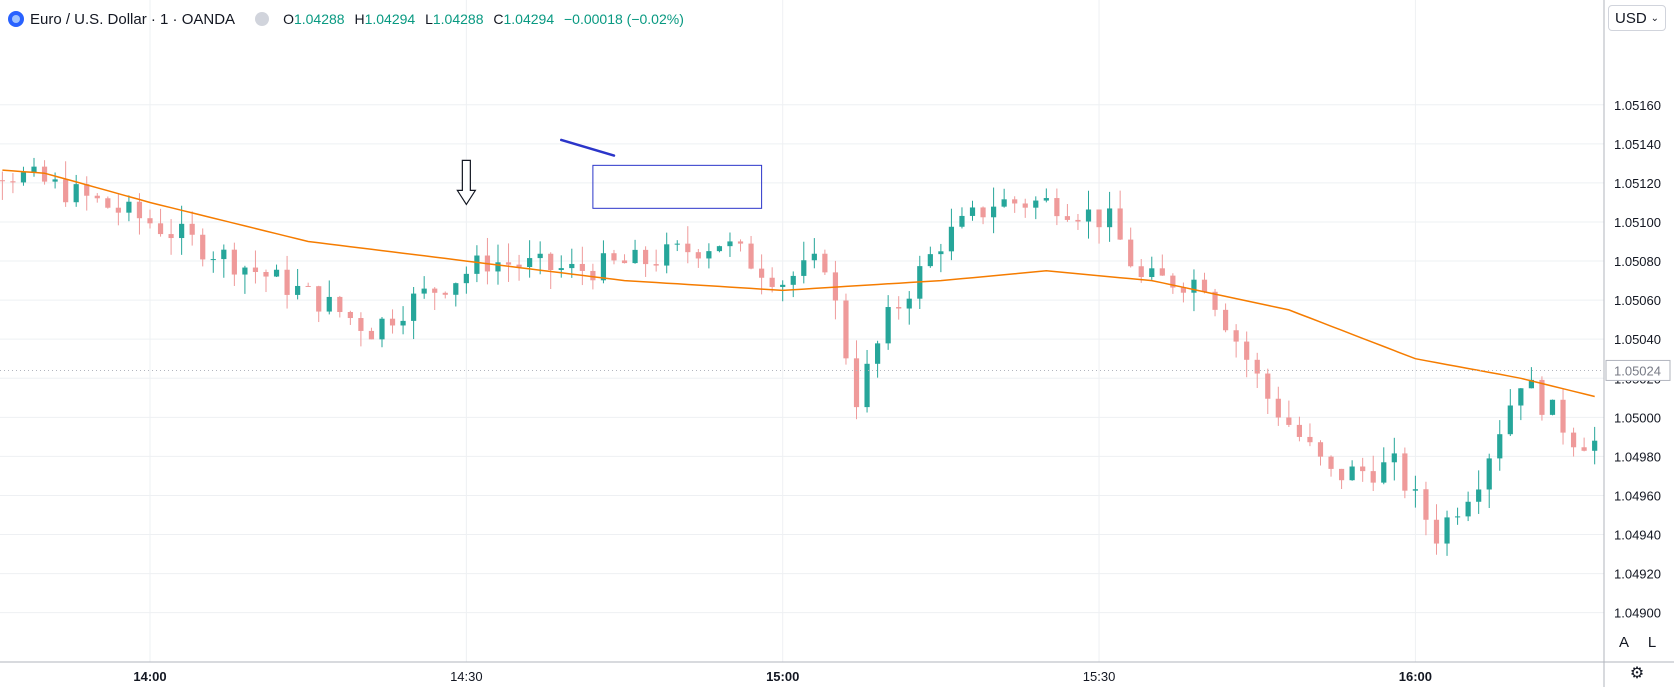  What do you see at coordinates (262, 19) in the screenshot?
I see `visibility-icon` at bounding box center [262, 19].